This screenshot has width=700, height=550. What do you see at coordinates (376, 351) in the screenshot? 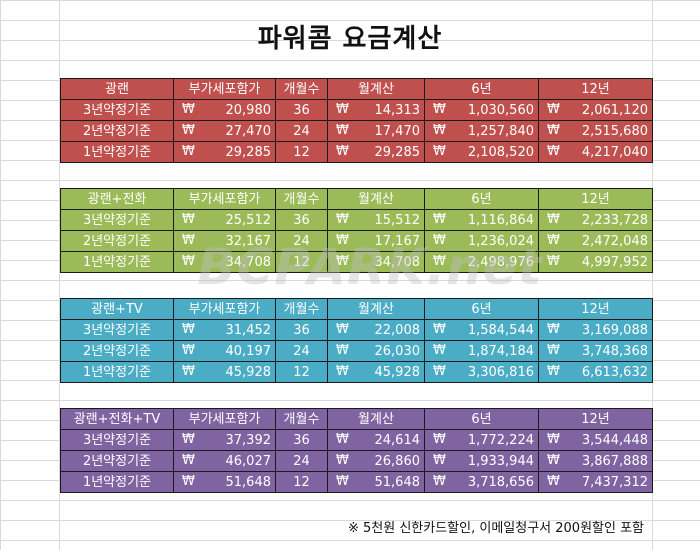
I see `monthly-cell: ₩26,030` at bounding box center [376, 351].